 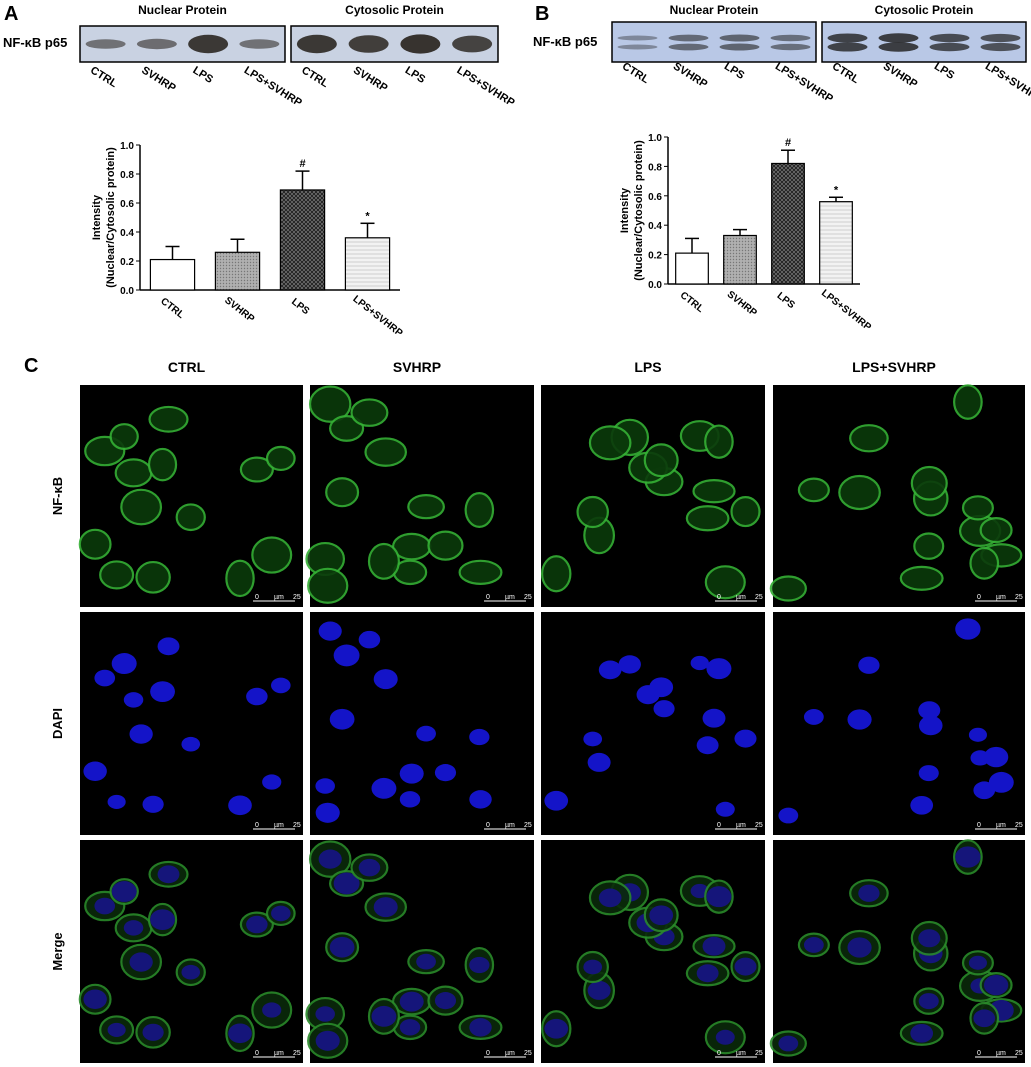 I want to click on blot-row-label: NF-κB p65, so click(x=565, y=41).